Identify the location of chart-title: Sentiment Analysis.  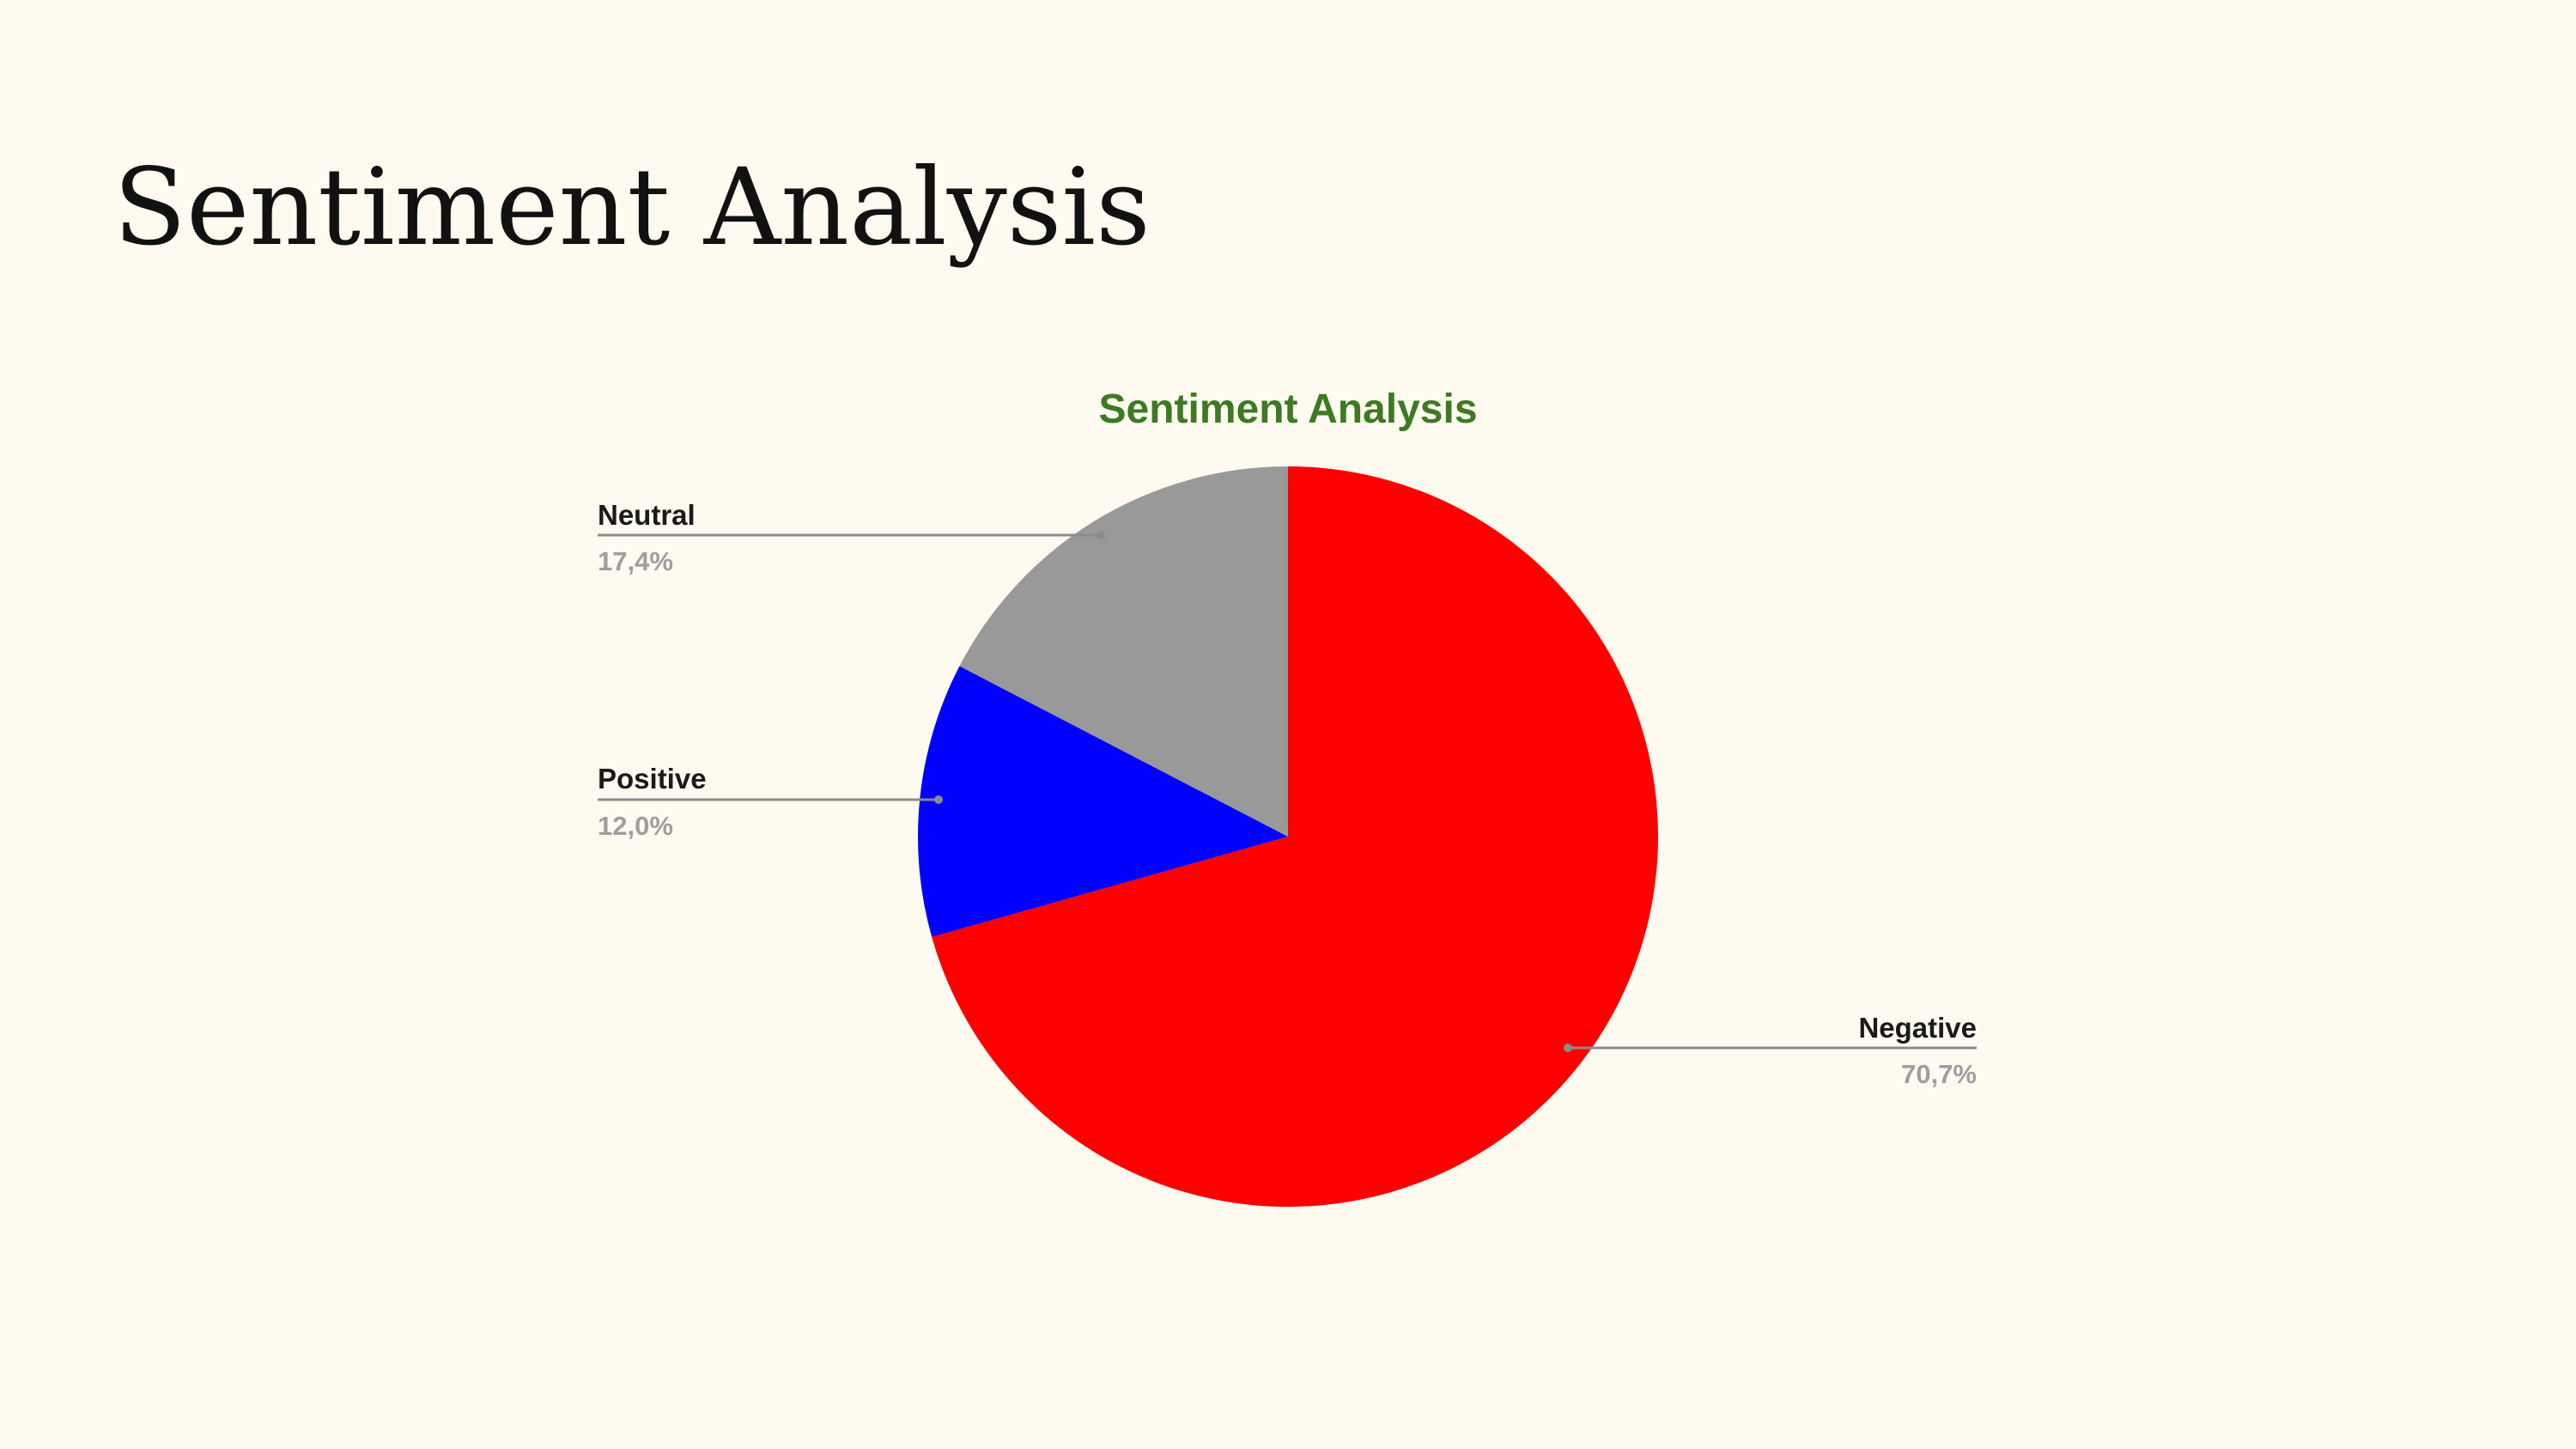
(1287, 409).